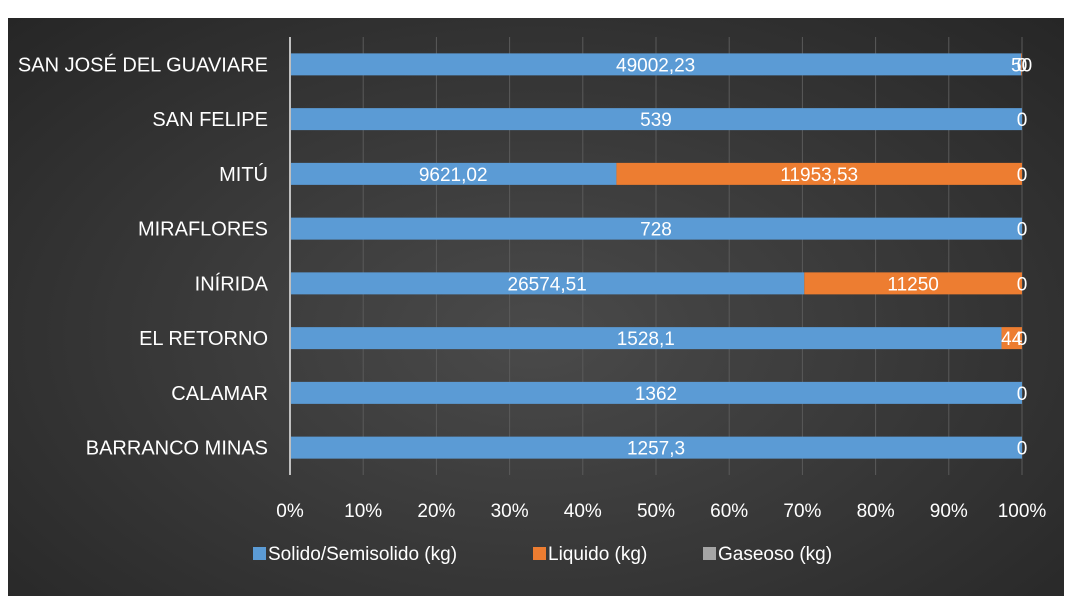 This screenshot has height=596, width=1073. I want to click on bar-solido-semisolido-kg-san-felipe, so click(656, 119).